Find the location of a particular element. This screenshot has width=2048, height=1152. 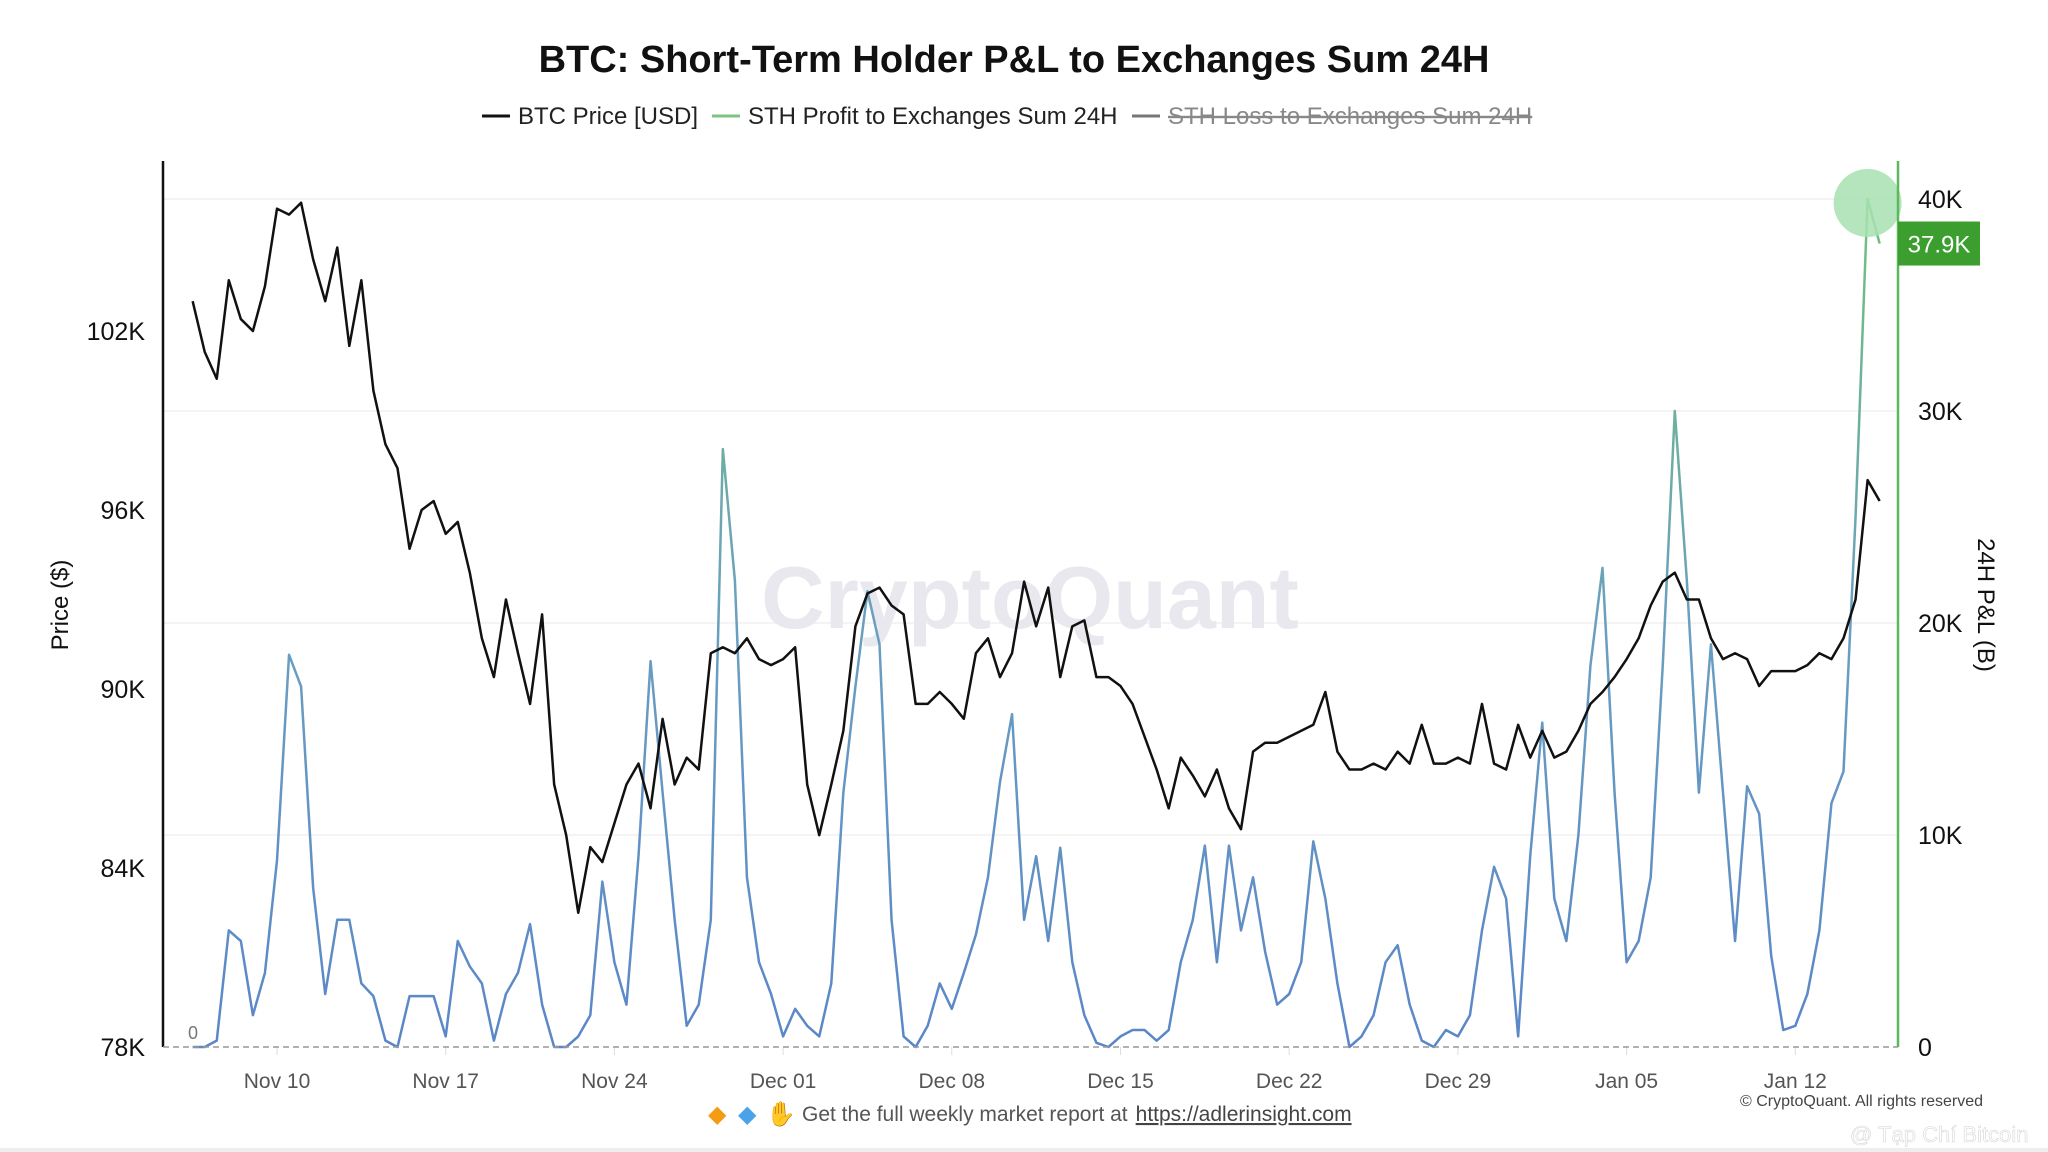

legend-label: BTC Price [USD] is located at coordinates (608, 116).